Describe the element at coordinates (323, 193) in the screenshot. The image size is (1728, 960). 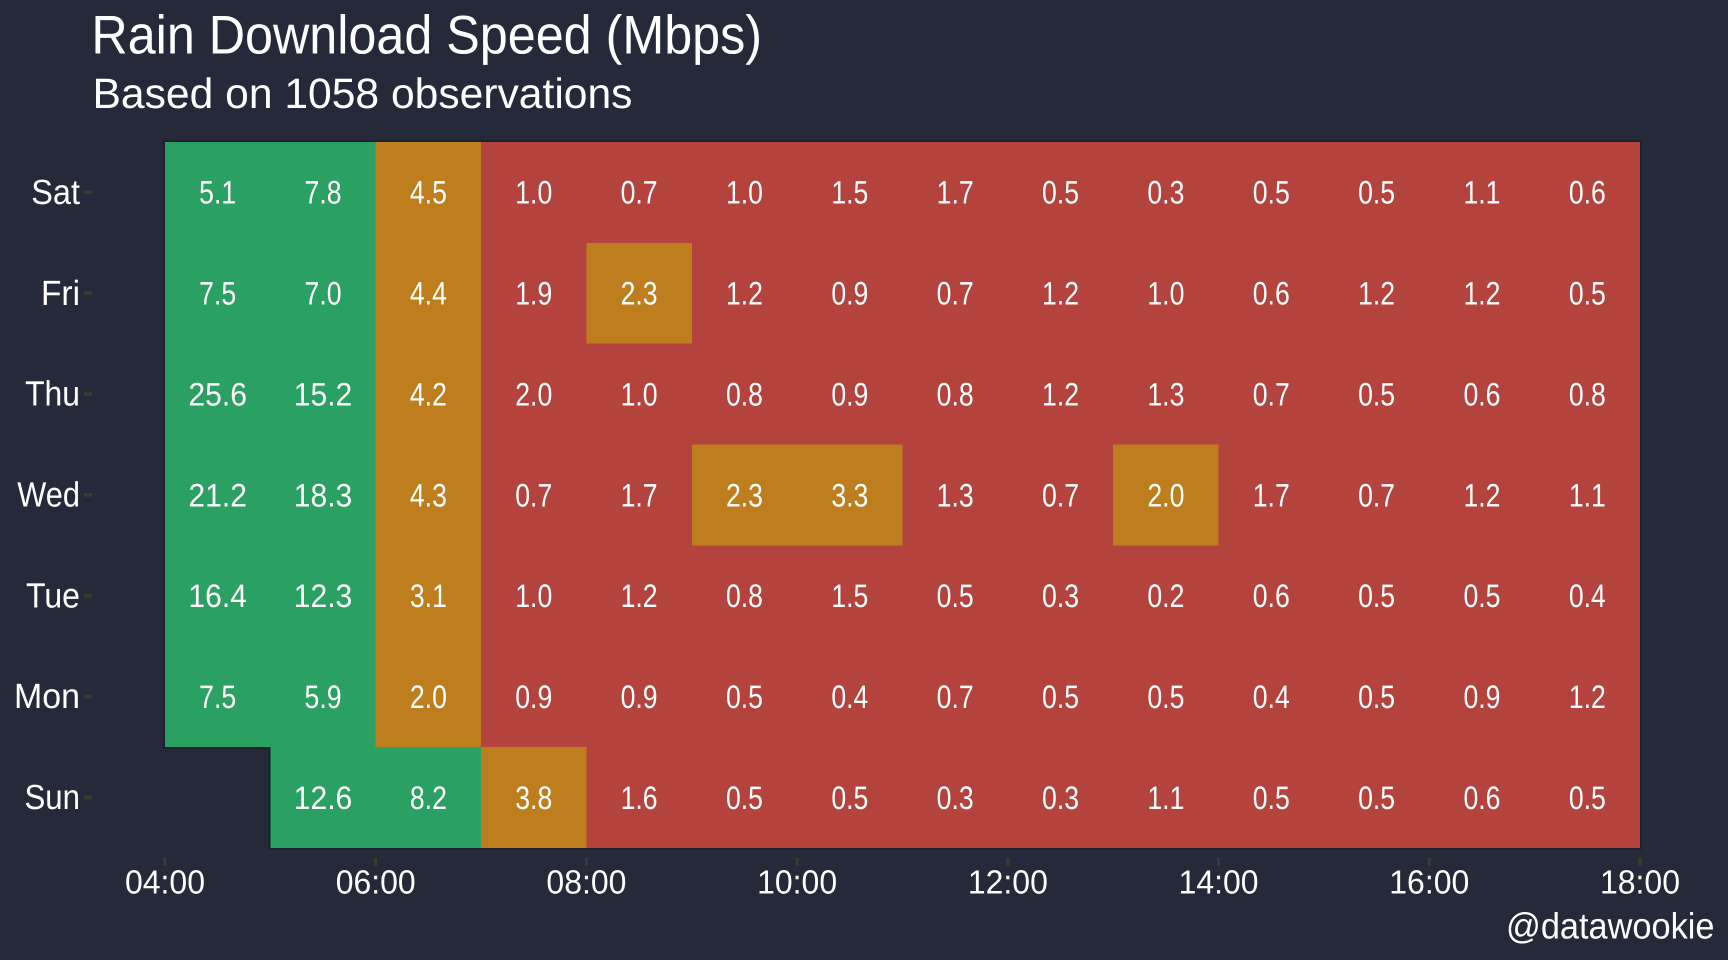
I see `svg-text: 7.8` at that location.